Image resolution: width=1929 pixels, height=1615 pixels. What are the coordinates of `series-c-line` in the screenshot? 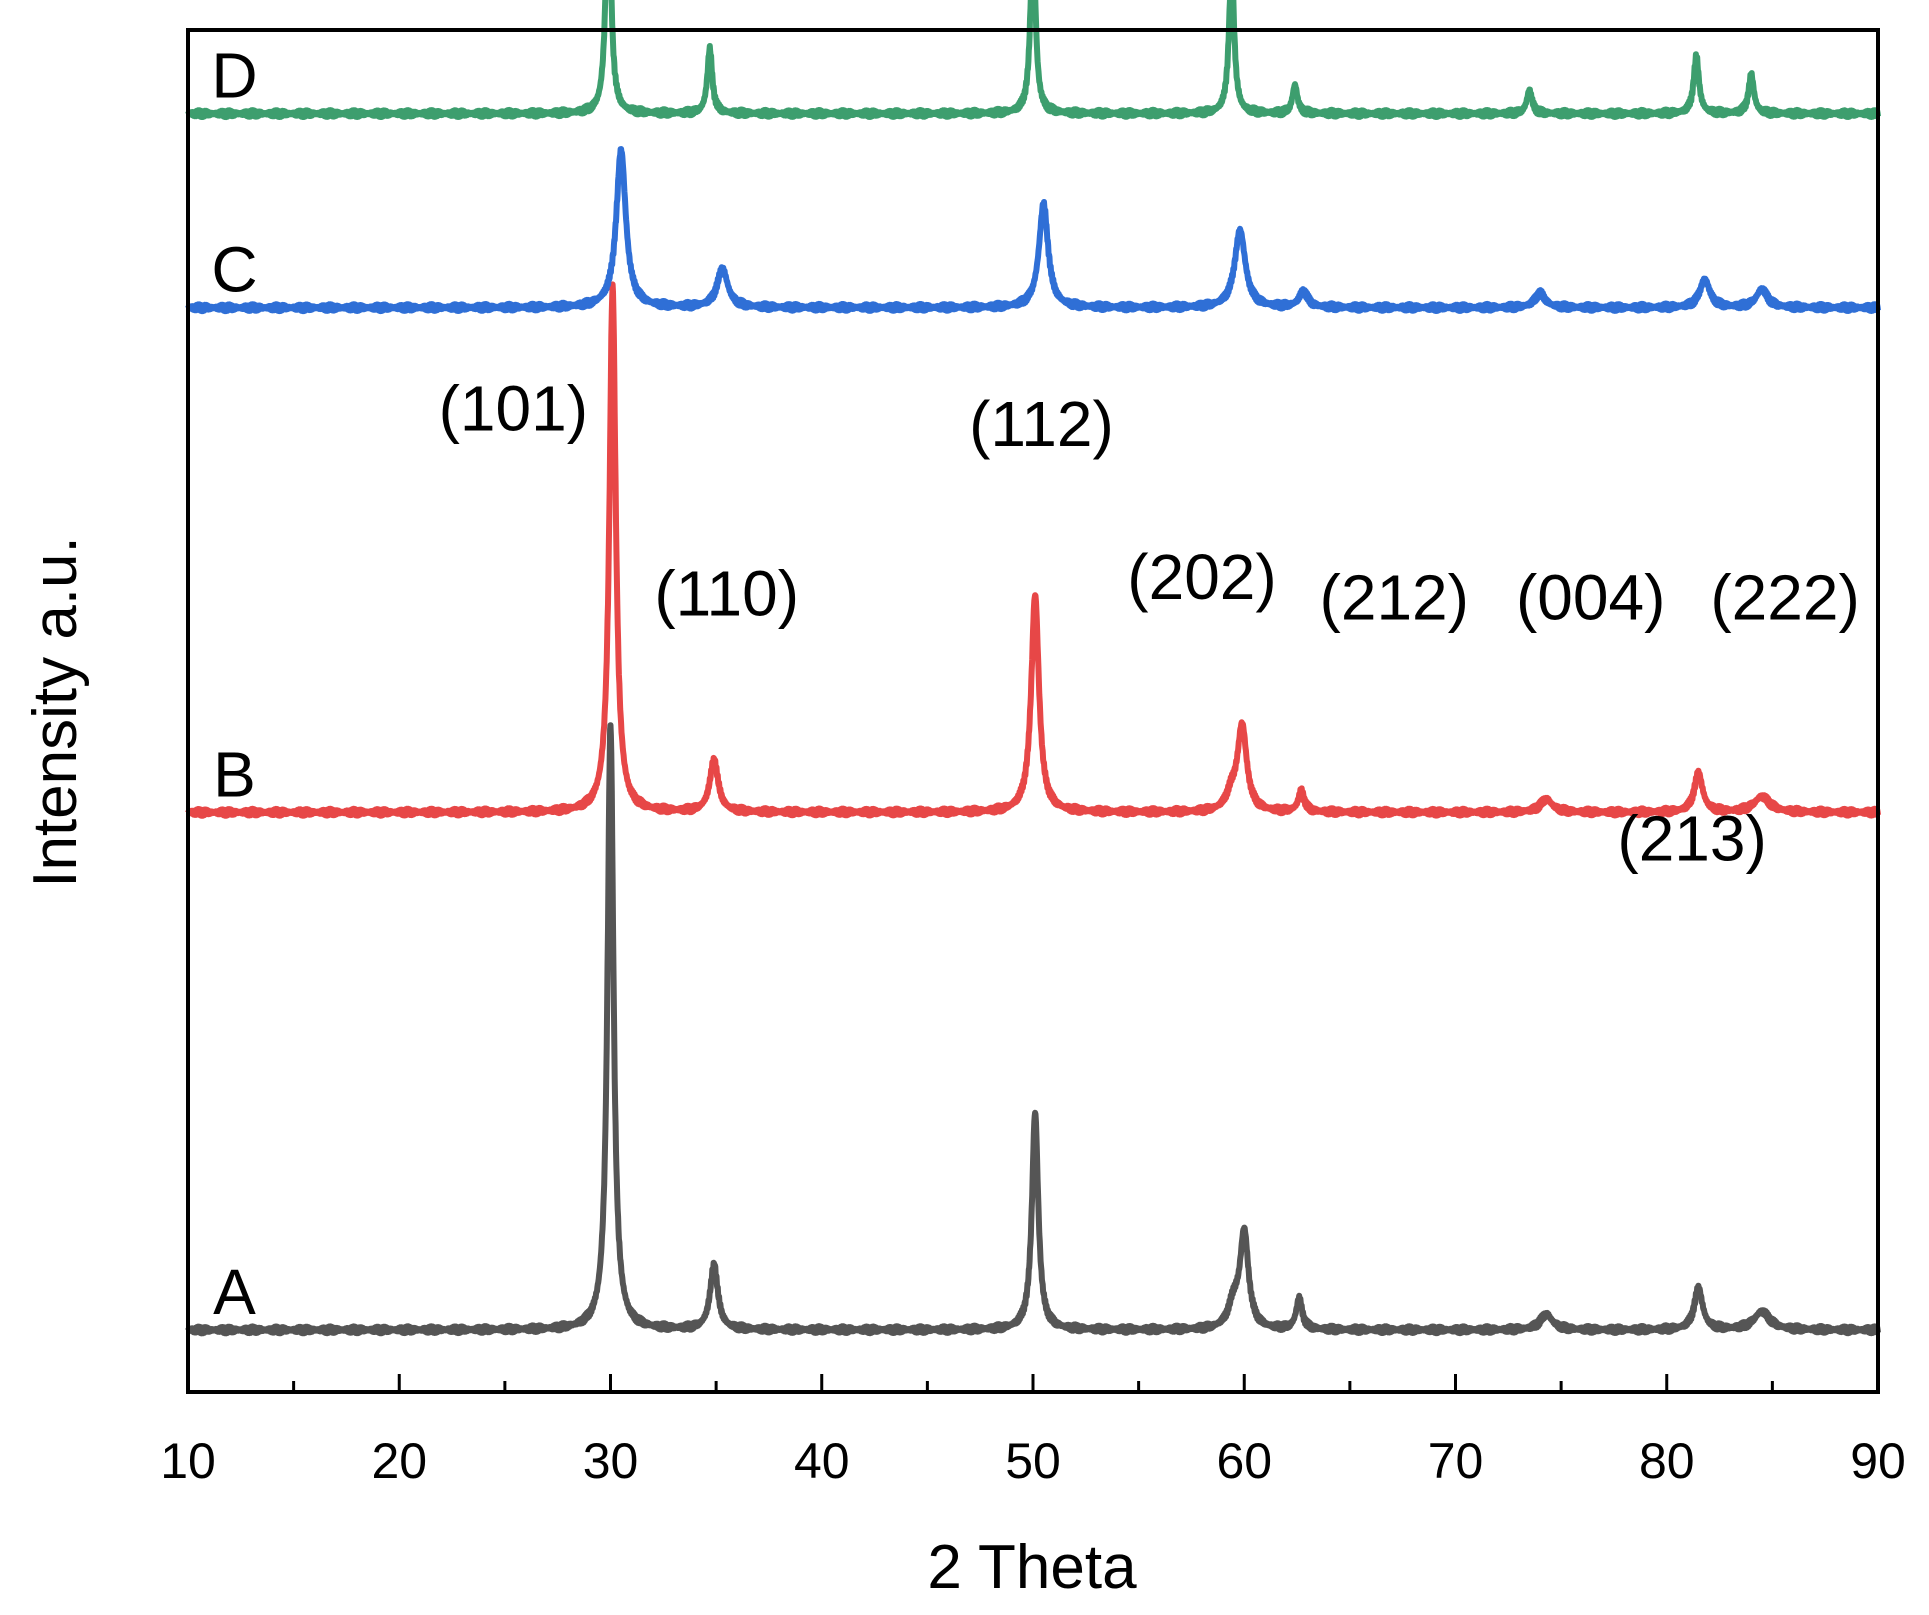 It's located at (1033, 230).